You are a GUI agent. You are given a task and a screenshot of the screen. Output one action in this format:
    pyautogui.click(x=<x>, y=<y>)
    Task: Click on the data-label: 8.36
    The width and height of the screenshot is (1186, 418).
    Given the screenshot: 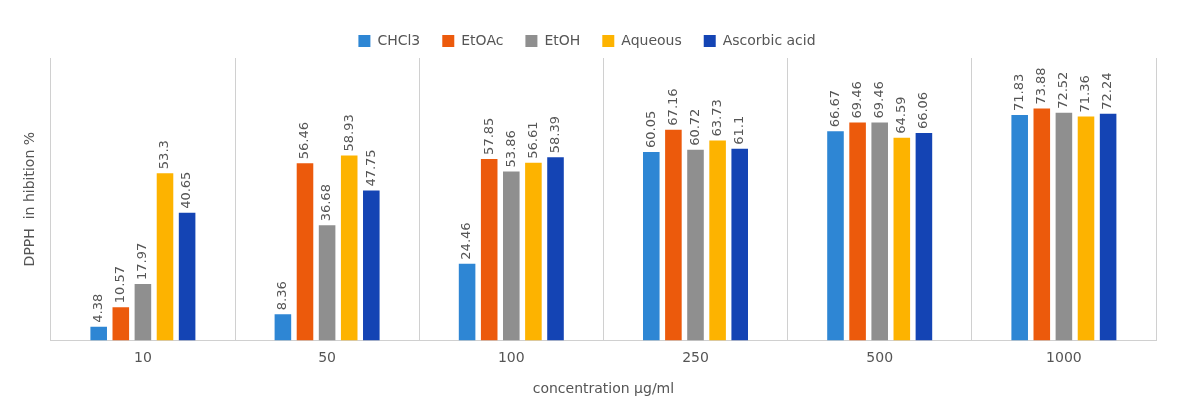 What is the action you would take?
    pyautogui.click(x=282, y=296)
    